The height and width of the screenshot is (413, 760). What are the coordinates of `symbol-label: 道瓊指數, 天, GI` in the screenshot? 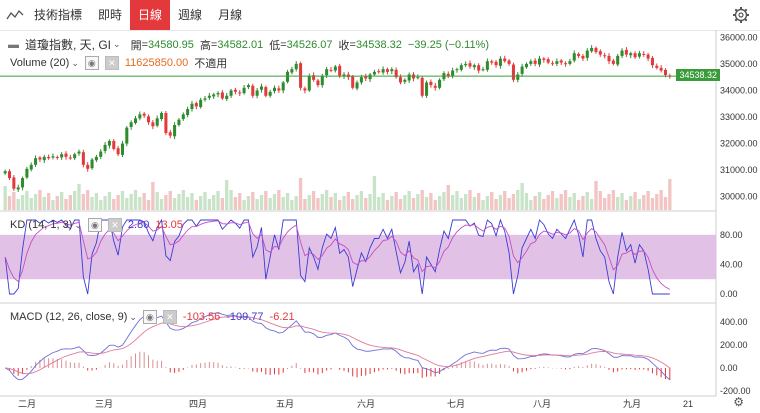 It's located at (68, 45).